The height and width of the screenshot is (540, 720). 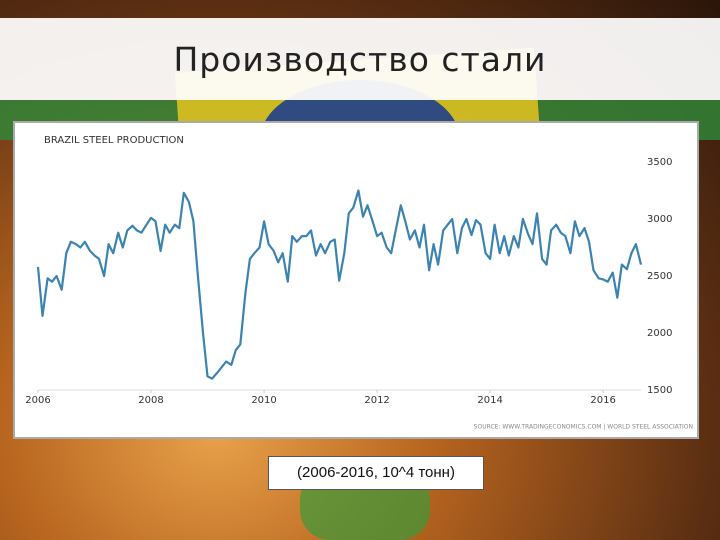 What do you see at coordinates (659, 162) in the screenshot?
I see `y-tick-label: 3500` at bounding box center [659, 162].